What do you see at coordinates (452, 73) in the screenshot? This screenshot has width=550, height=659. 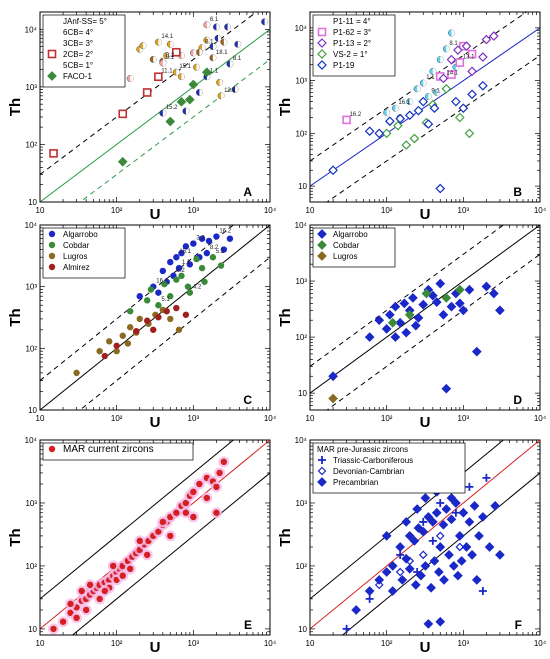 I see `spot-label: 14.1` at bounding box center [452, 73].